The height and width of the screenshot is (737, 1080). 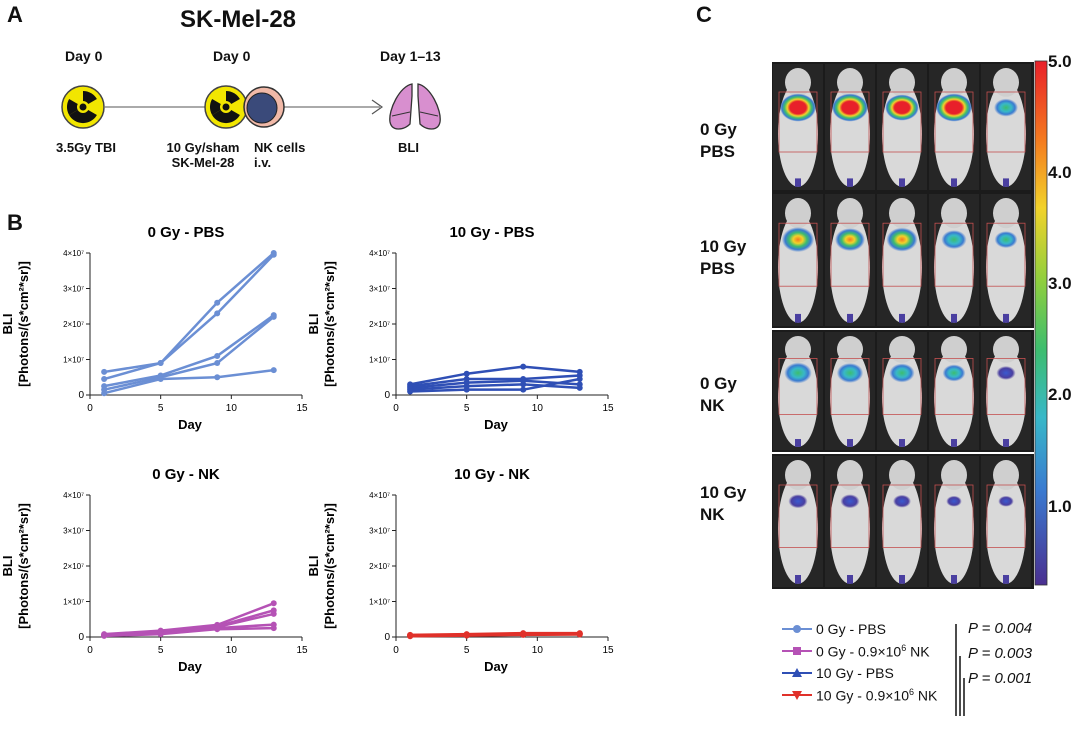 I want to click on bli-step-label: BLI, so click(x=408, y=147).